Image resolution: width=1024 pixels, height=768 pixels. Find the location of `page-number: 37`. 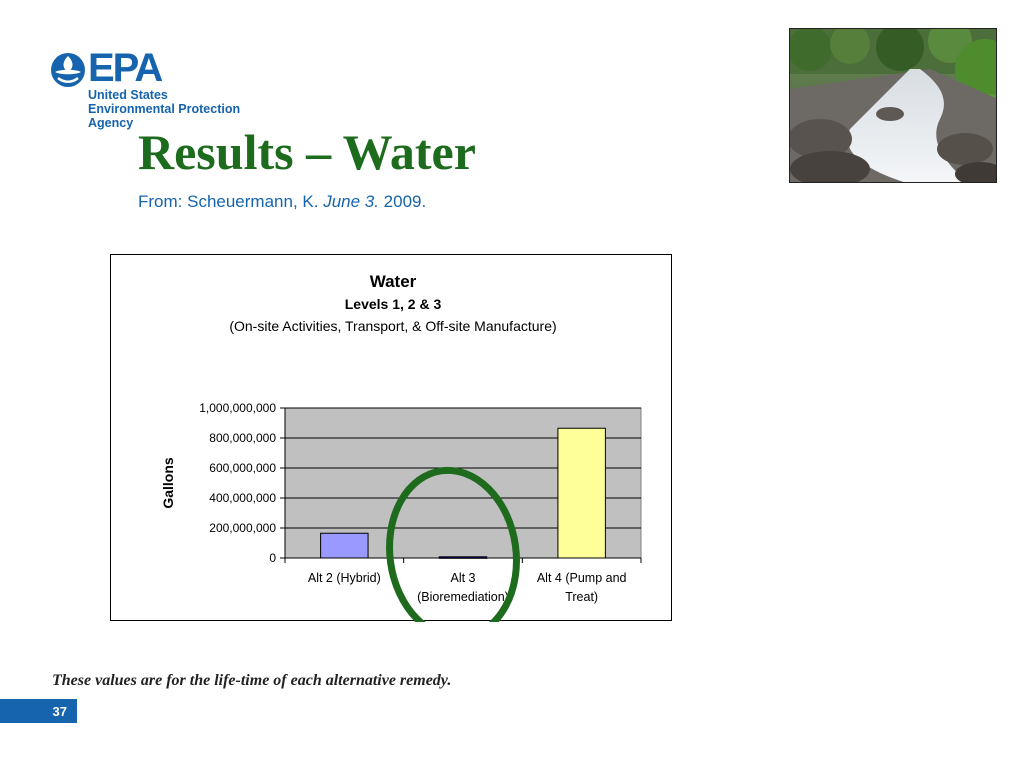

page-number: 37 is located at coordinates (38, 711).